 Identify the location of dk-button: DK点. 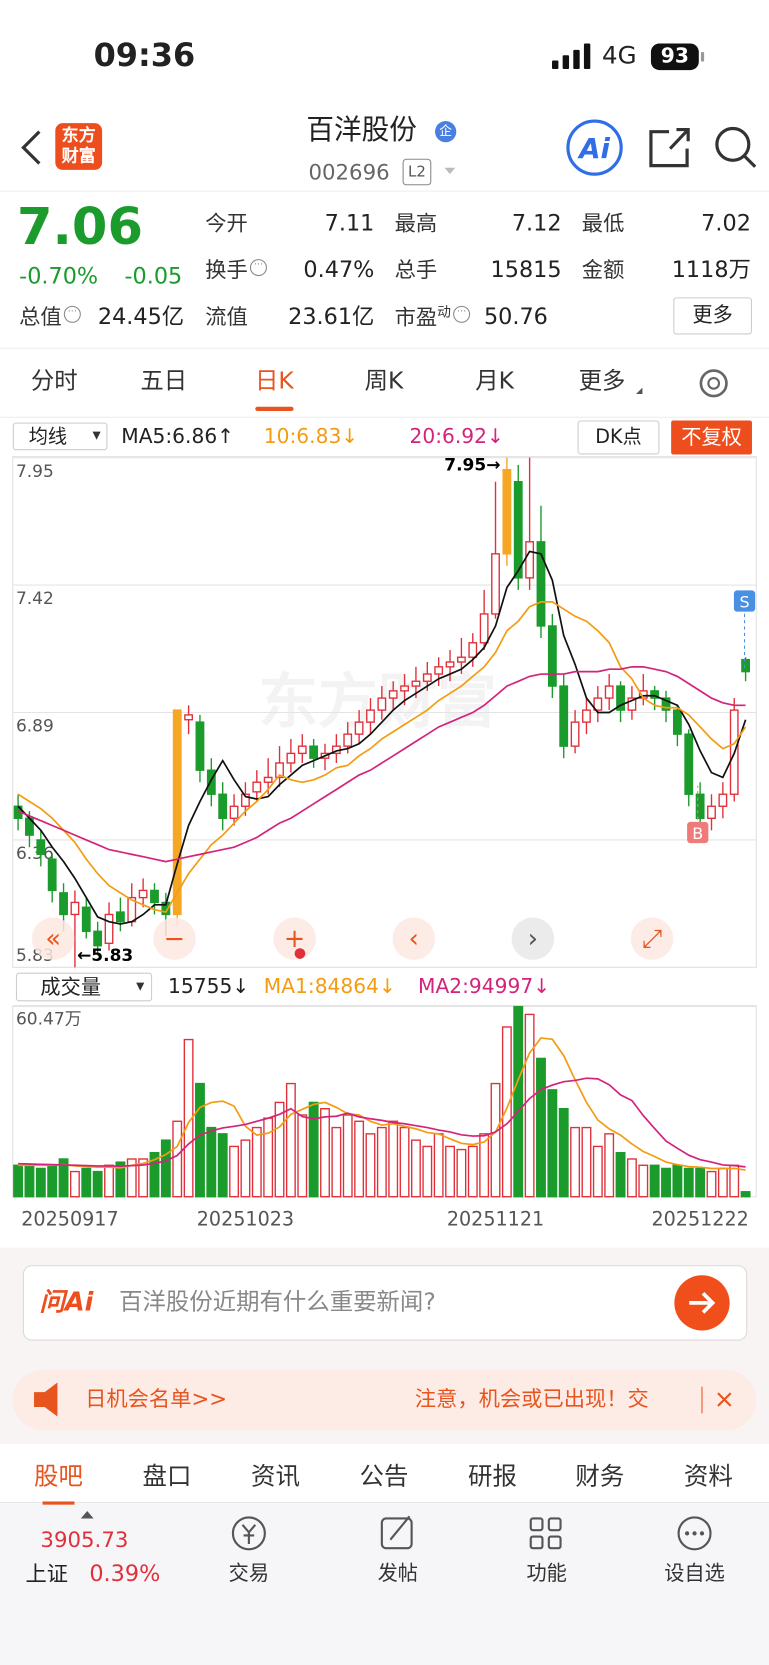
(618, 437).